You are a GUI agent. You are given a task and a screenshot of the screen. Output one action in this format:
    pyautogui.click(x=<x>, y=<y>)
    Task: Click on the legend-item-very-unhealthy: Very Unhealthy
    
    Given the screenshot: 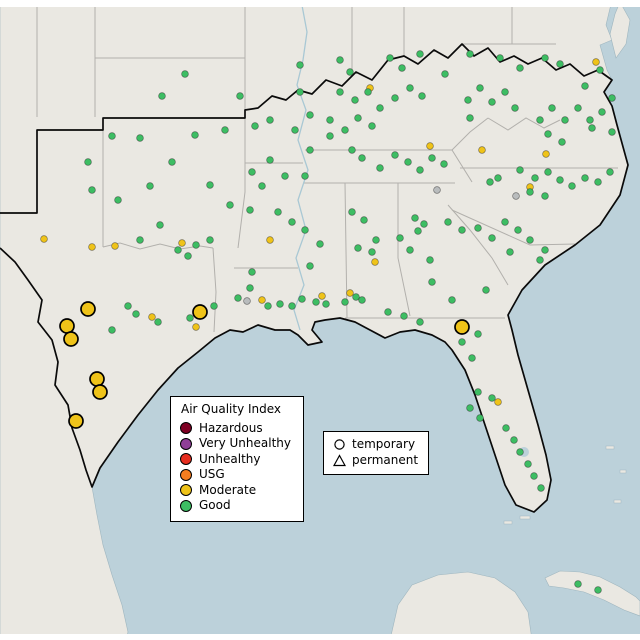 What is the action you would take?
    pyautogui.click(x=235, y=444)
    